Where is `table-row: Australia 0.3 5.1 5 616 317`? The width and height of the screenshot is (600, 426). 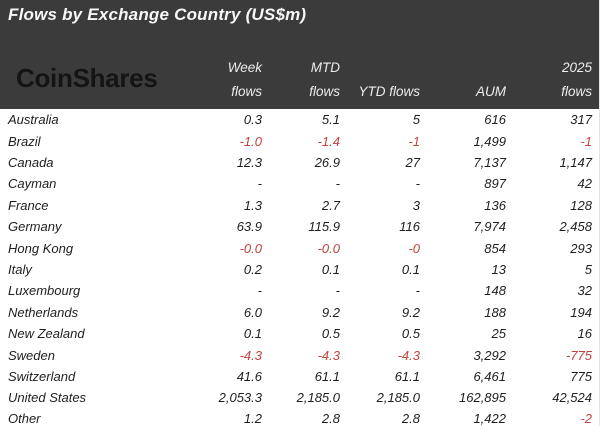
table-row: Australia 0.3 5.1 5 616 317 is located at coordinates (299, 119).